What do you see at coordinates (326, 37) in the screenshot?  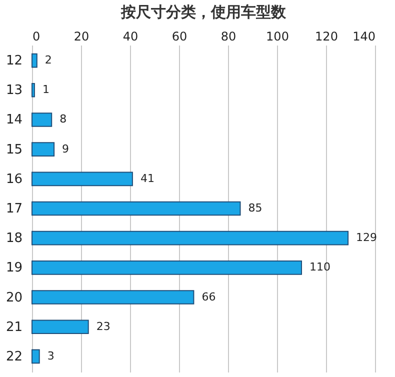 I see `x-tick-label: 120` at bounding box center [326, 37].